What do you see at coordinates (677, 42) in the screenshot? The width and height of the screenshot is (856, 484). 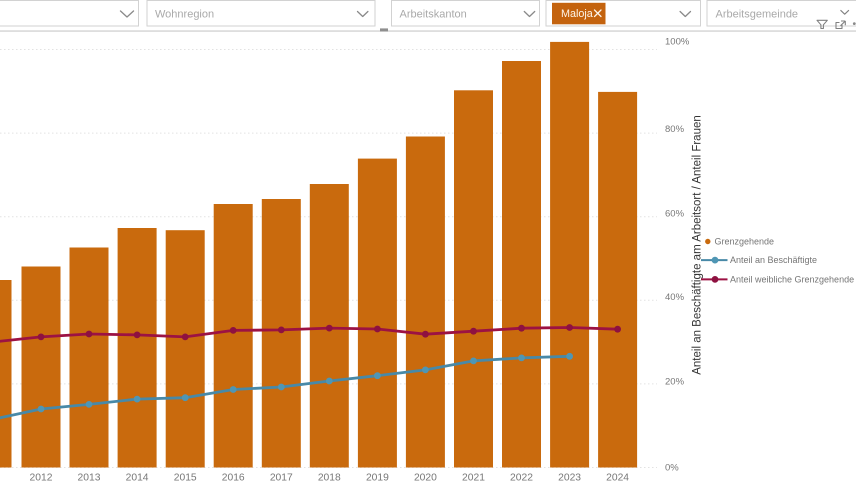 I see `svg-text: 100%` at bounding box center [677, 42].